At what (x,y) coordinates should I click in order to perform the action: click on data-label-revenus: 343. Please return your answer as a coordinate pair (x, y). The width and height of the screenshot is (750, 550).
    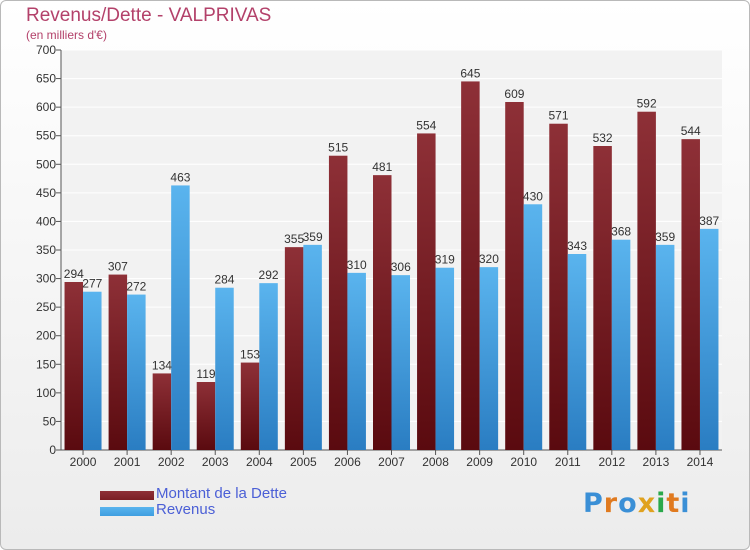
    Looking at the image, I should click on (577, 246).